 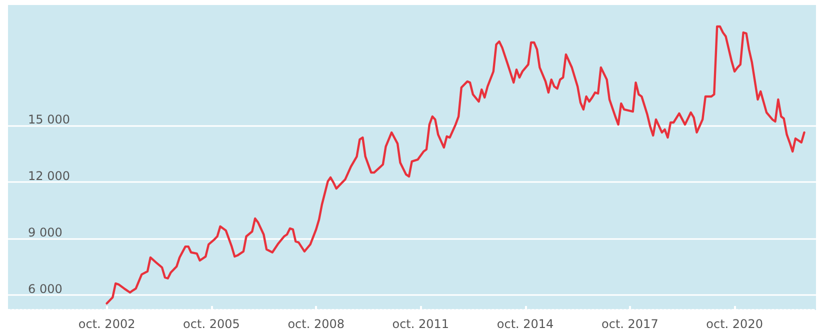 What do you see at coordinates (49, 119) in the screenshot?
I see `y-tick-label: 15 000` at bounding box center [49, 119].